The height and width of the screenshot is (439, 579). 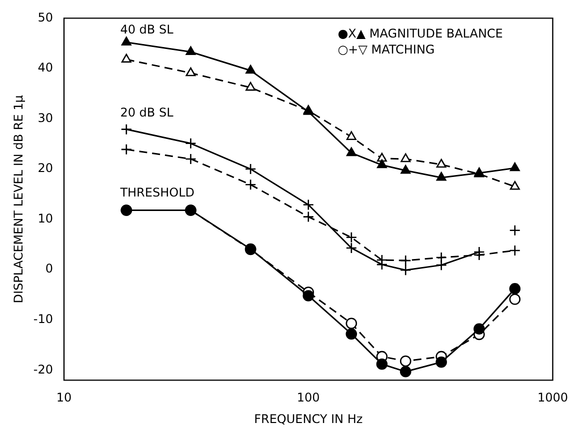 I want to click on annotation: 20 dB SL, so click(x=147, y=112).